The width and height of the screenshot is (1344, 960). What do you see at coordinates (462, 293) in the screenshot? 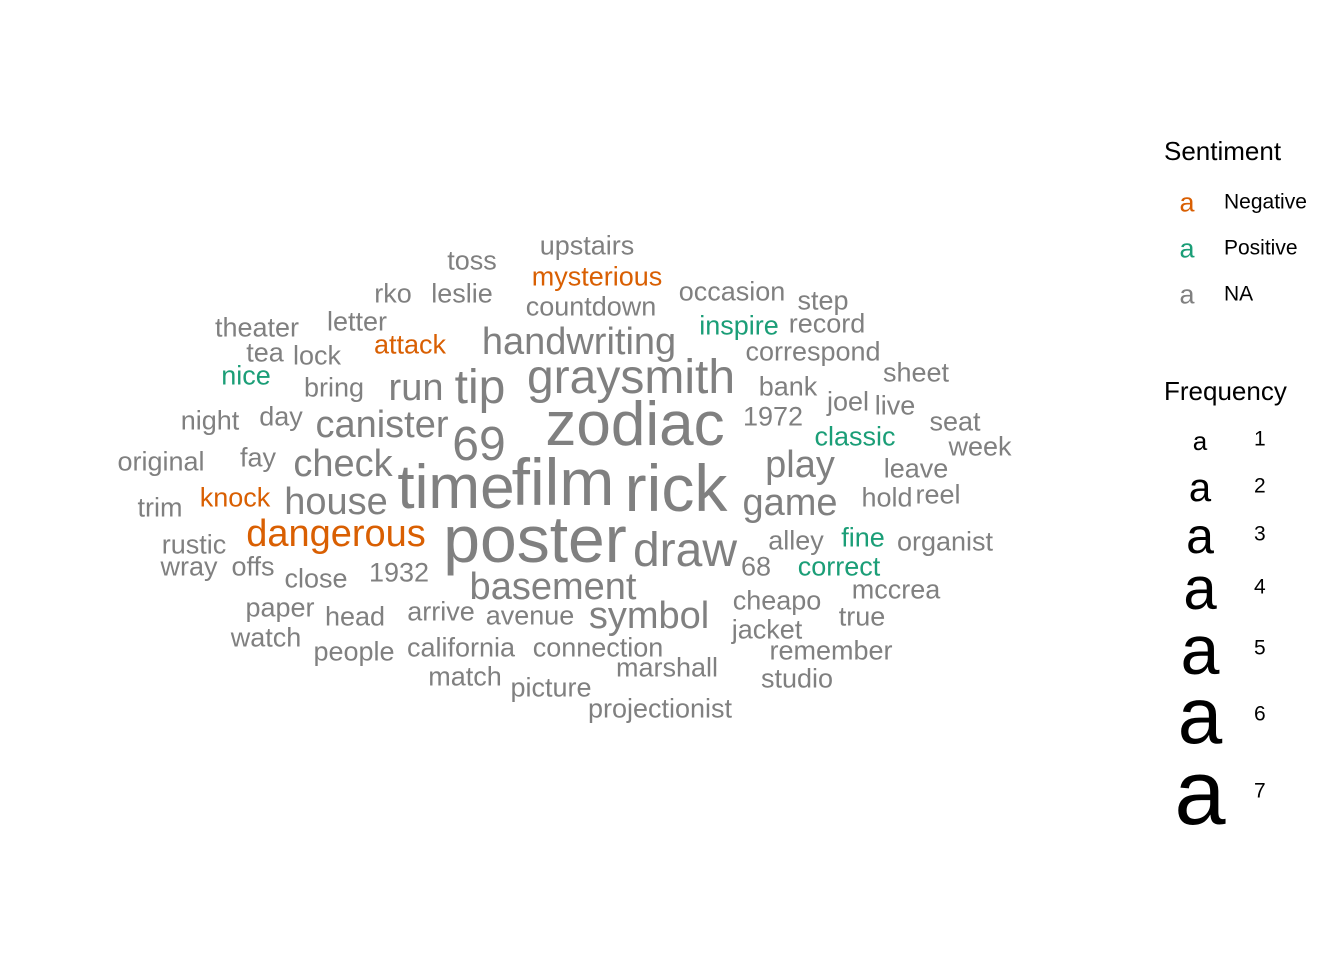
I see `word-leslie: leslie` at bounding box center [462, 293].